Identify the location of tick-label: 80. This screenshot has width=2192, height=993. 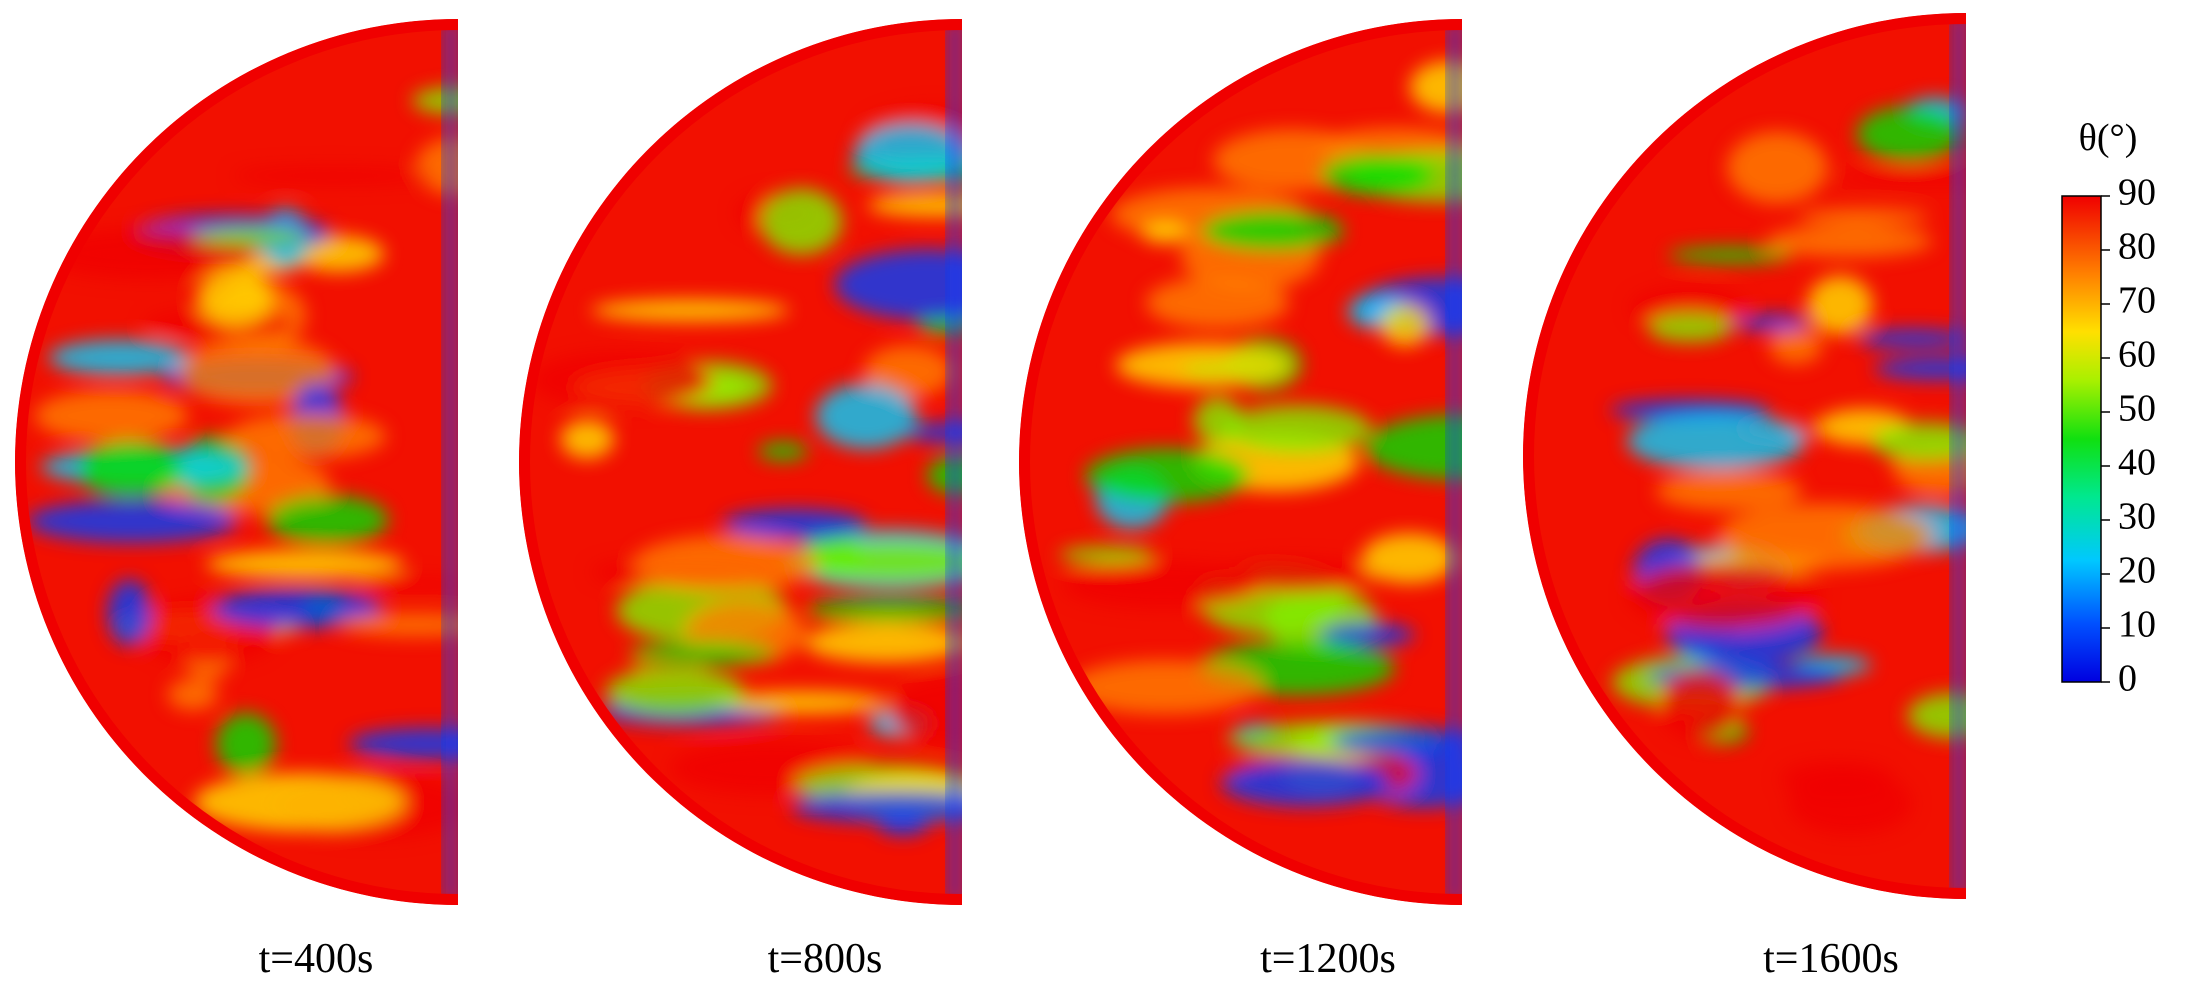
(2137, 247).